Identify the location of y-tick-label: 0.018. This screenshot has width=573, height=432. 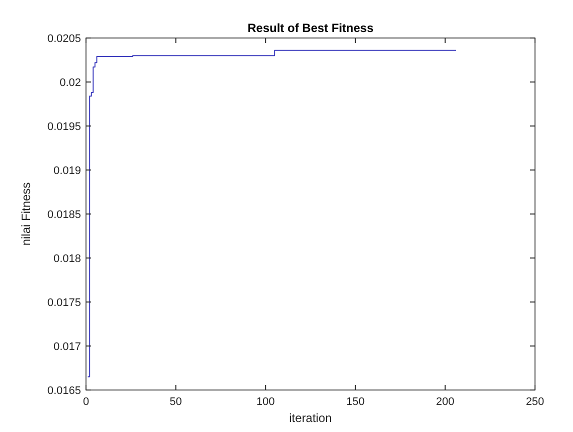
(67, 259).